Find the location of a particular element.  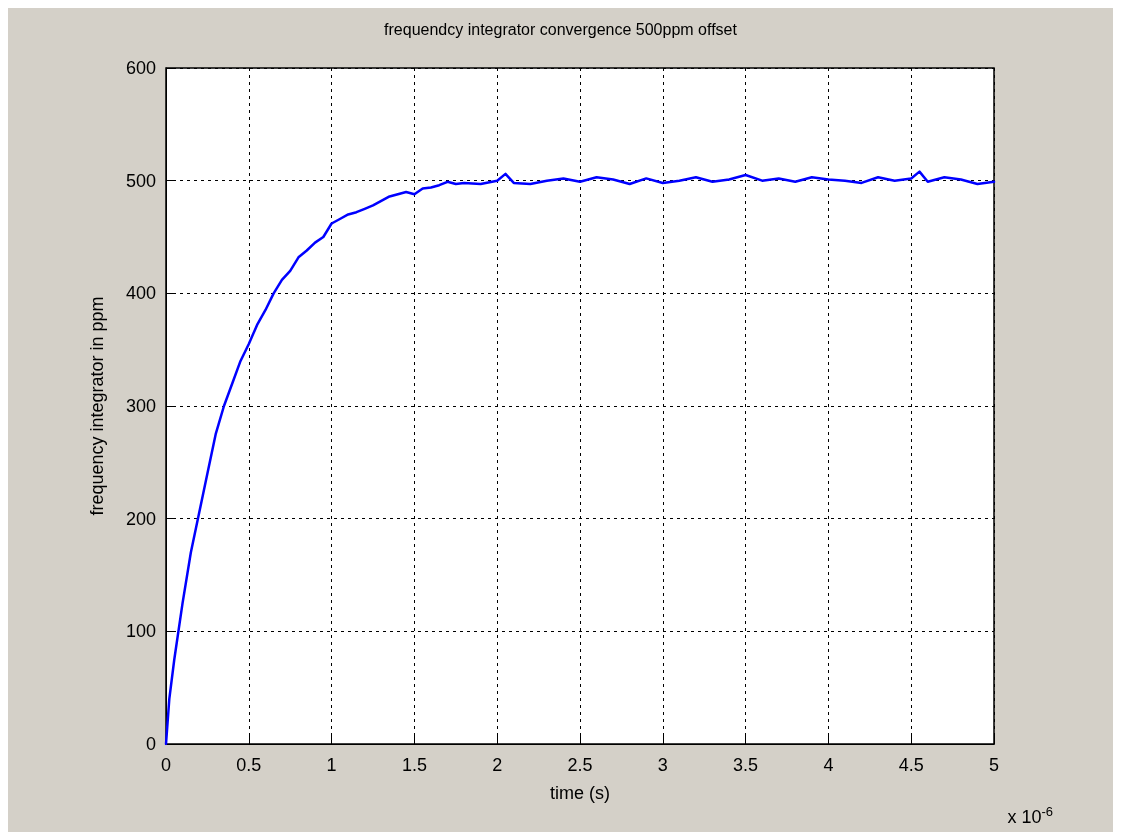

x-tick-label: 0 is located at coordinates (166, 765).